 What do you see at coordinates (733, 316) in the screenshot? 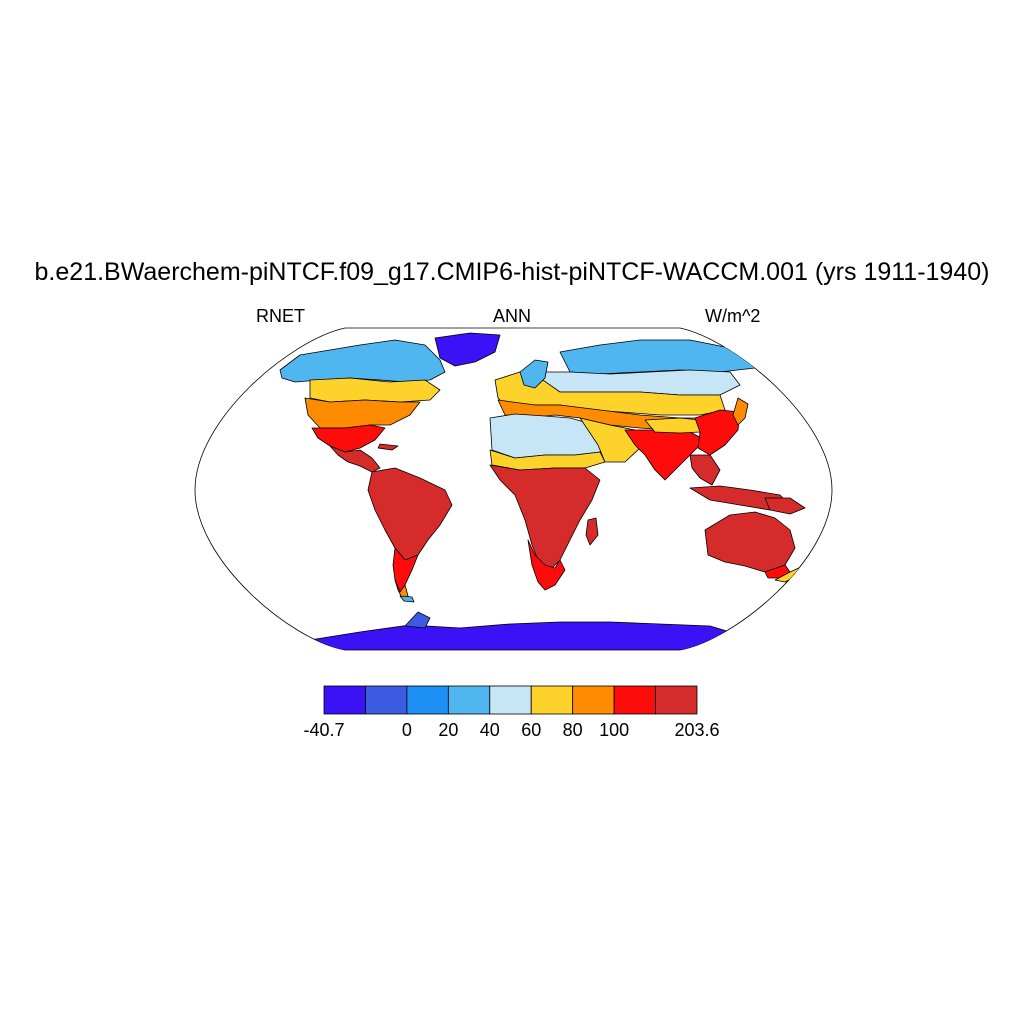
I see `units-label: W/m^2` at bounding box center [733, 316].